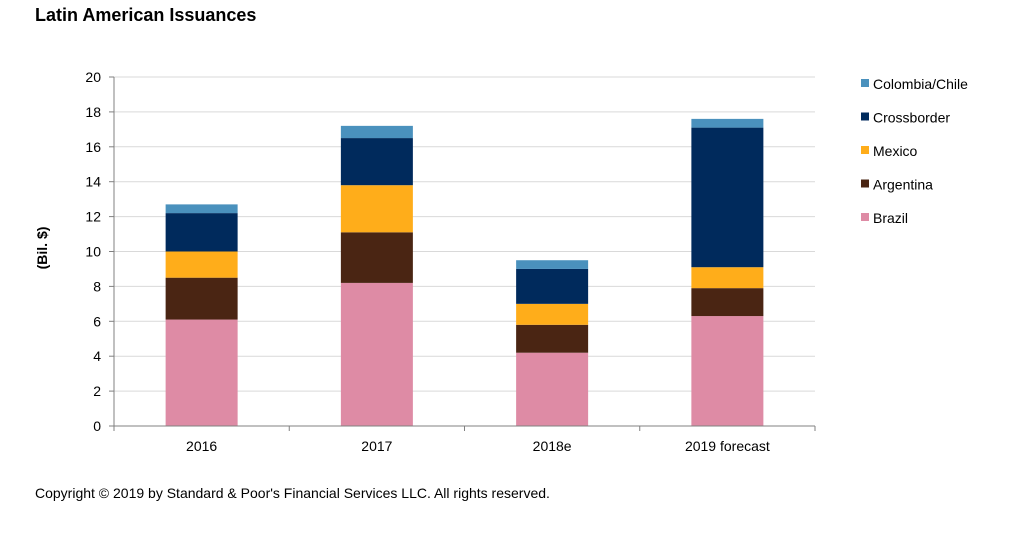 The width and height of the screenshot is (1027, 540). I want to click on y-tick-label: 10, so click(93, 252).